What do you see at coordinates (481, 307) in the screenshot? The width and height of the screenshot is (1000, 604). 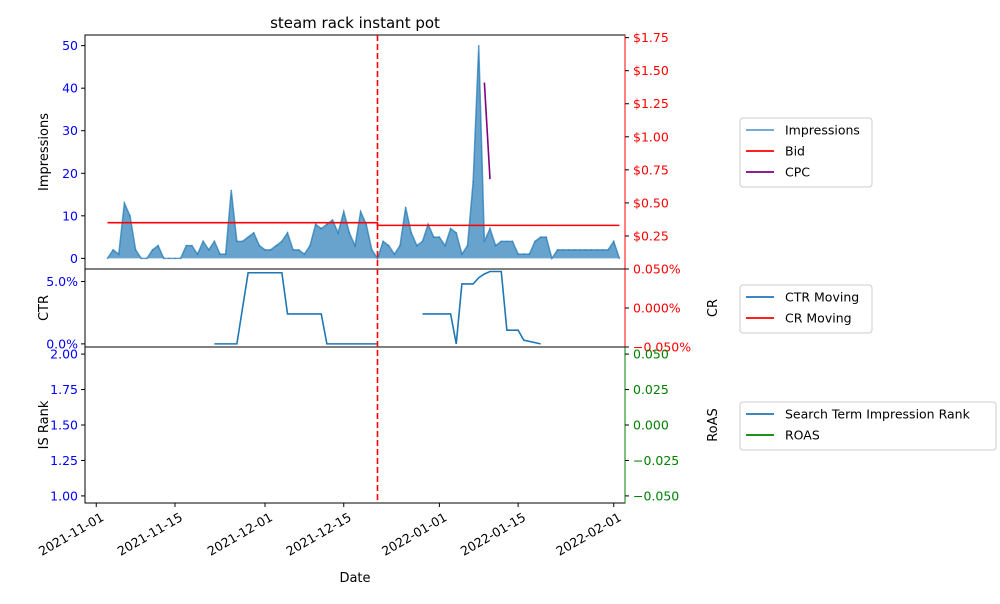 I see `ctr-moving-line` at bounding box center [481, 307].